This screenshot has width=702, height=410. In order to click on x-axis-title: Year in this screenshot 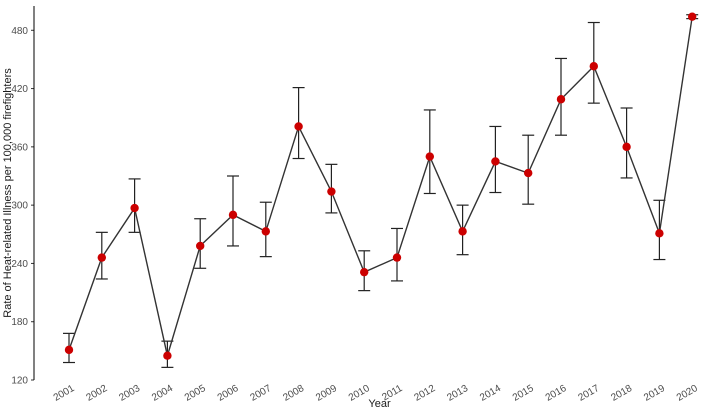, I will do `click(379, 404)`.